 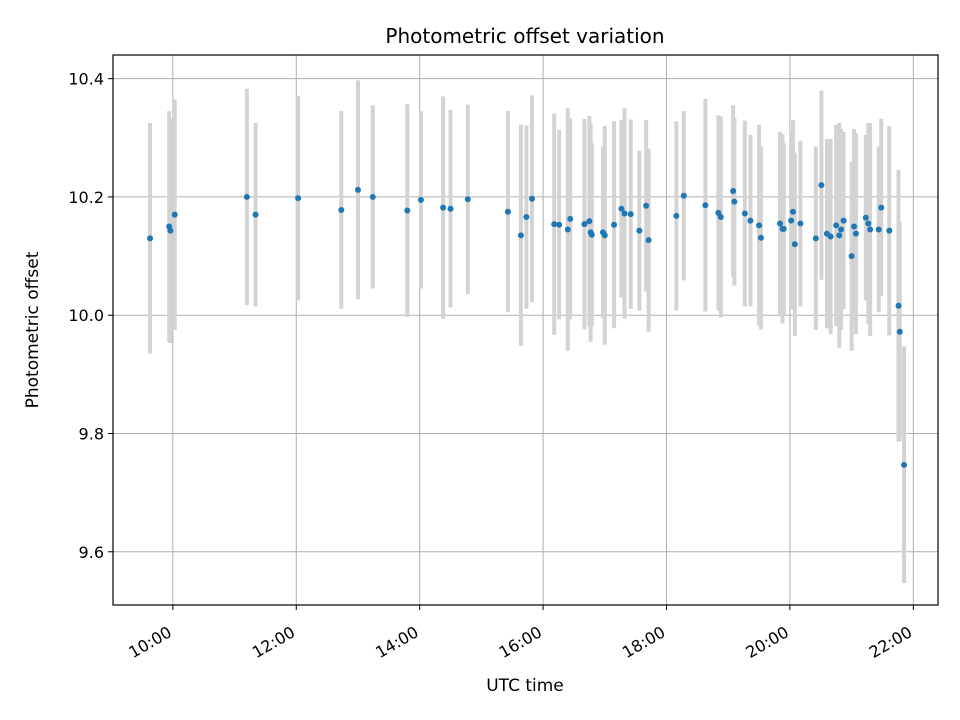 I want to click on x-axis-label: UTC time, so click(x=525, y=686).